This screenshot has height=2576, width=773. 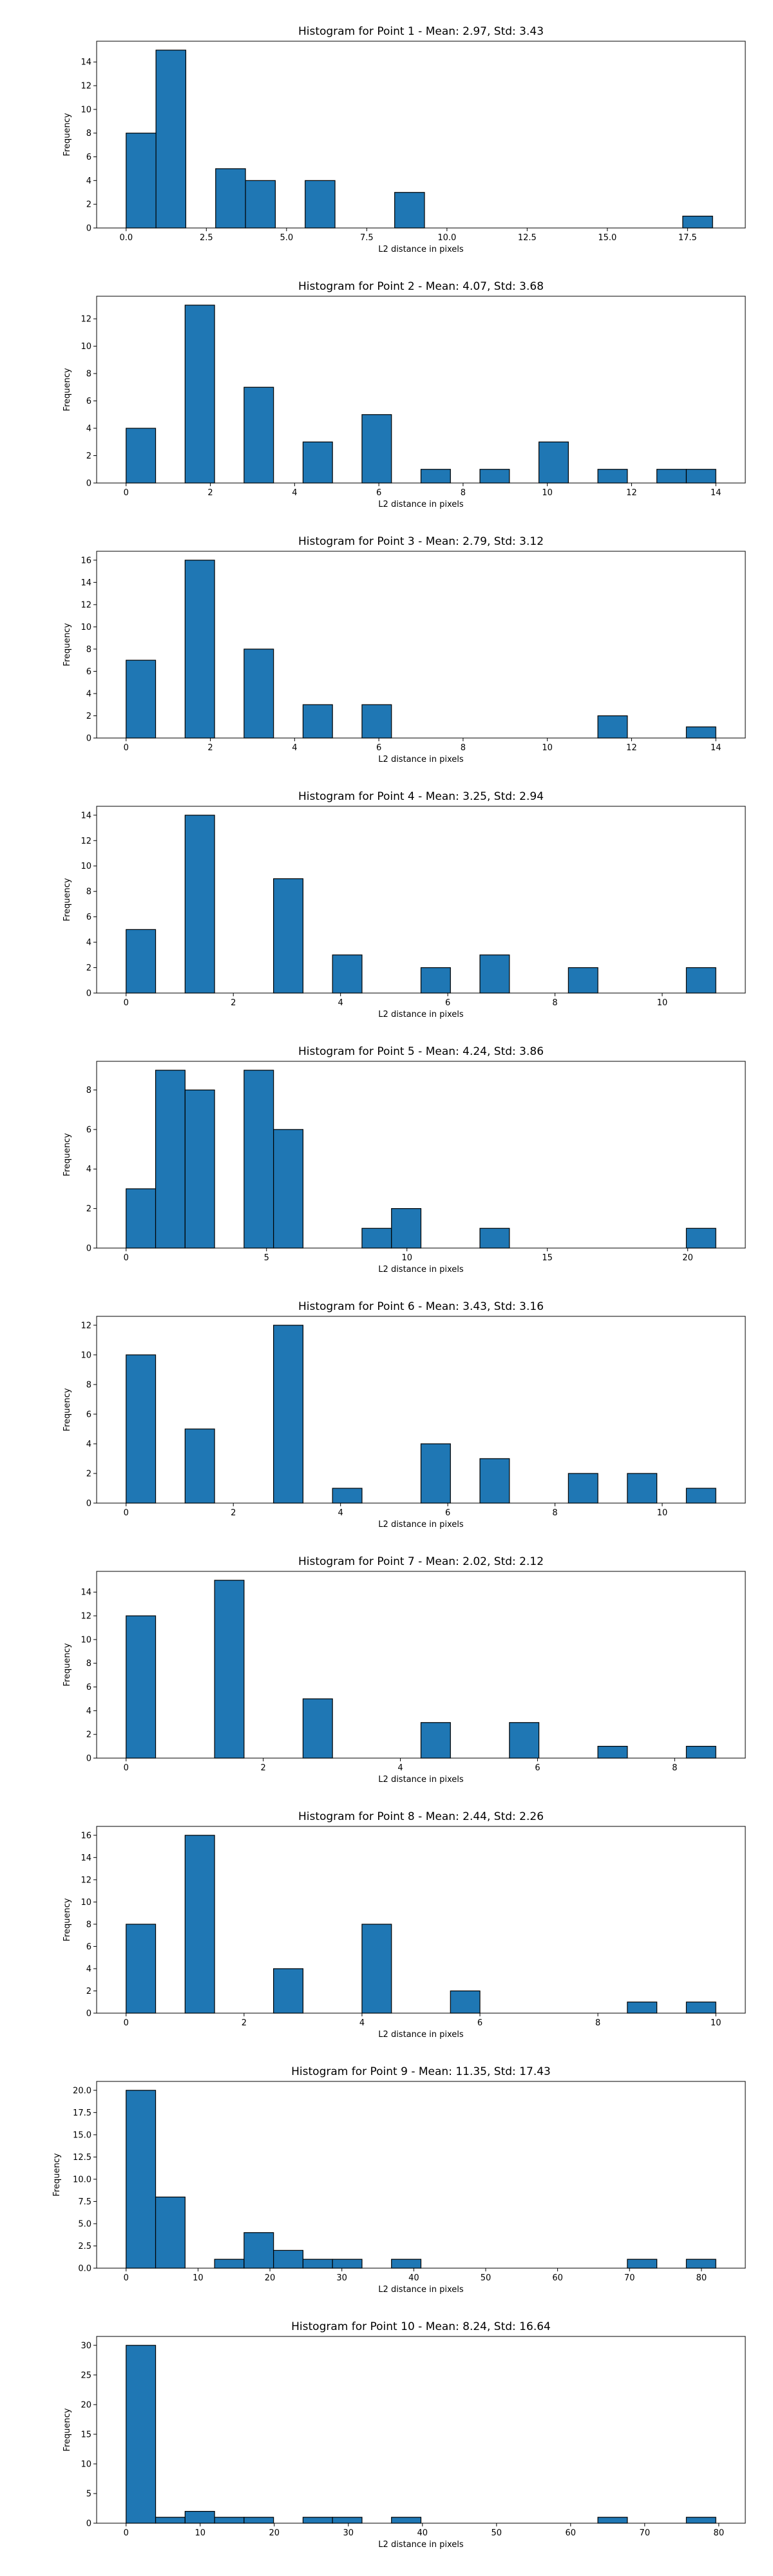 What do you see at coordinates (82, 2158) in the screenshot?
I see `y-tick-label: 12.5` at bounding box center [82, 2158].